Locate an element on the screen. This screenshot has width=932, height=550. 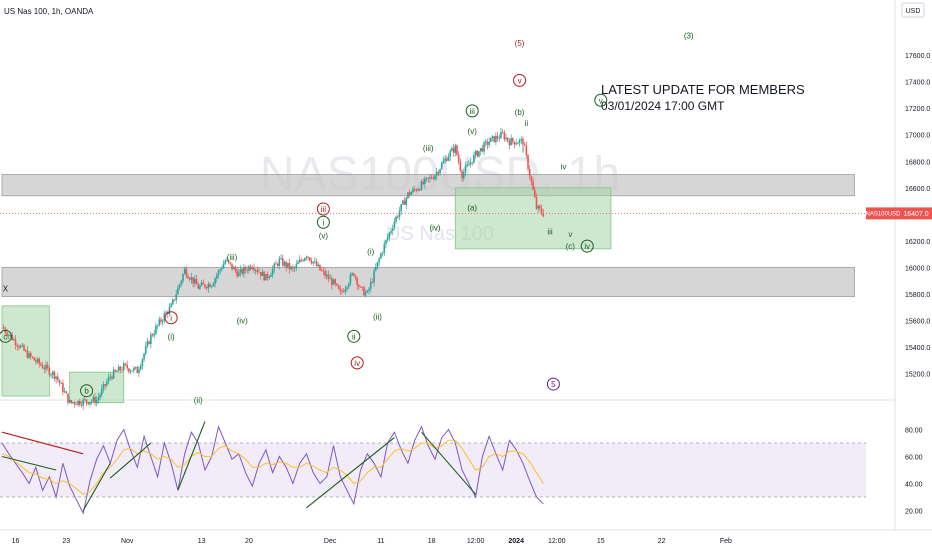
currency-label: USD is located at coordinates (913, 11).